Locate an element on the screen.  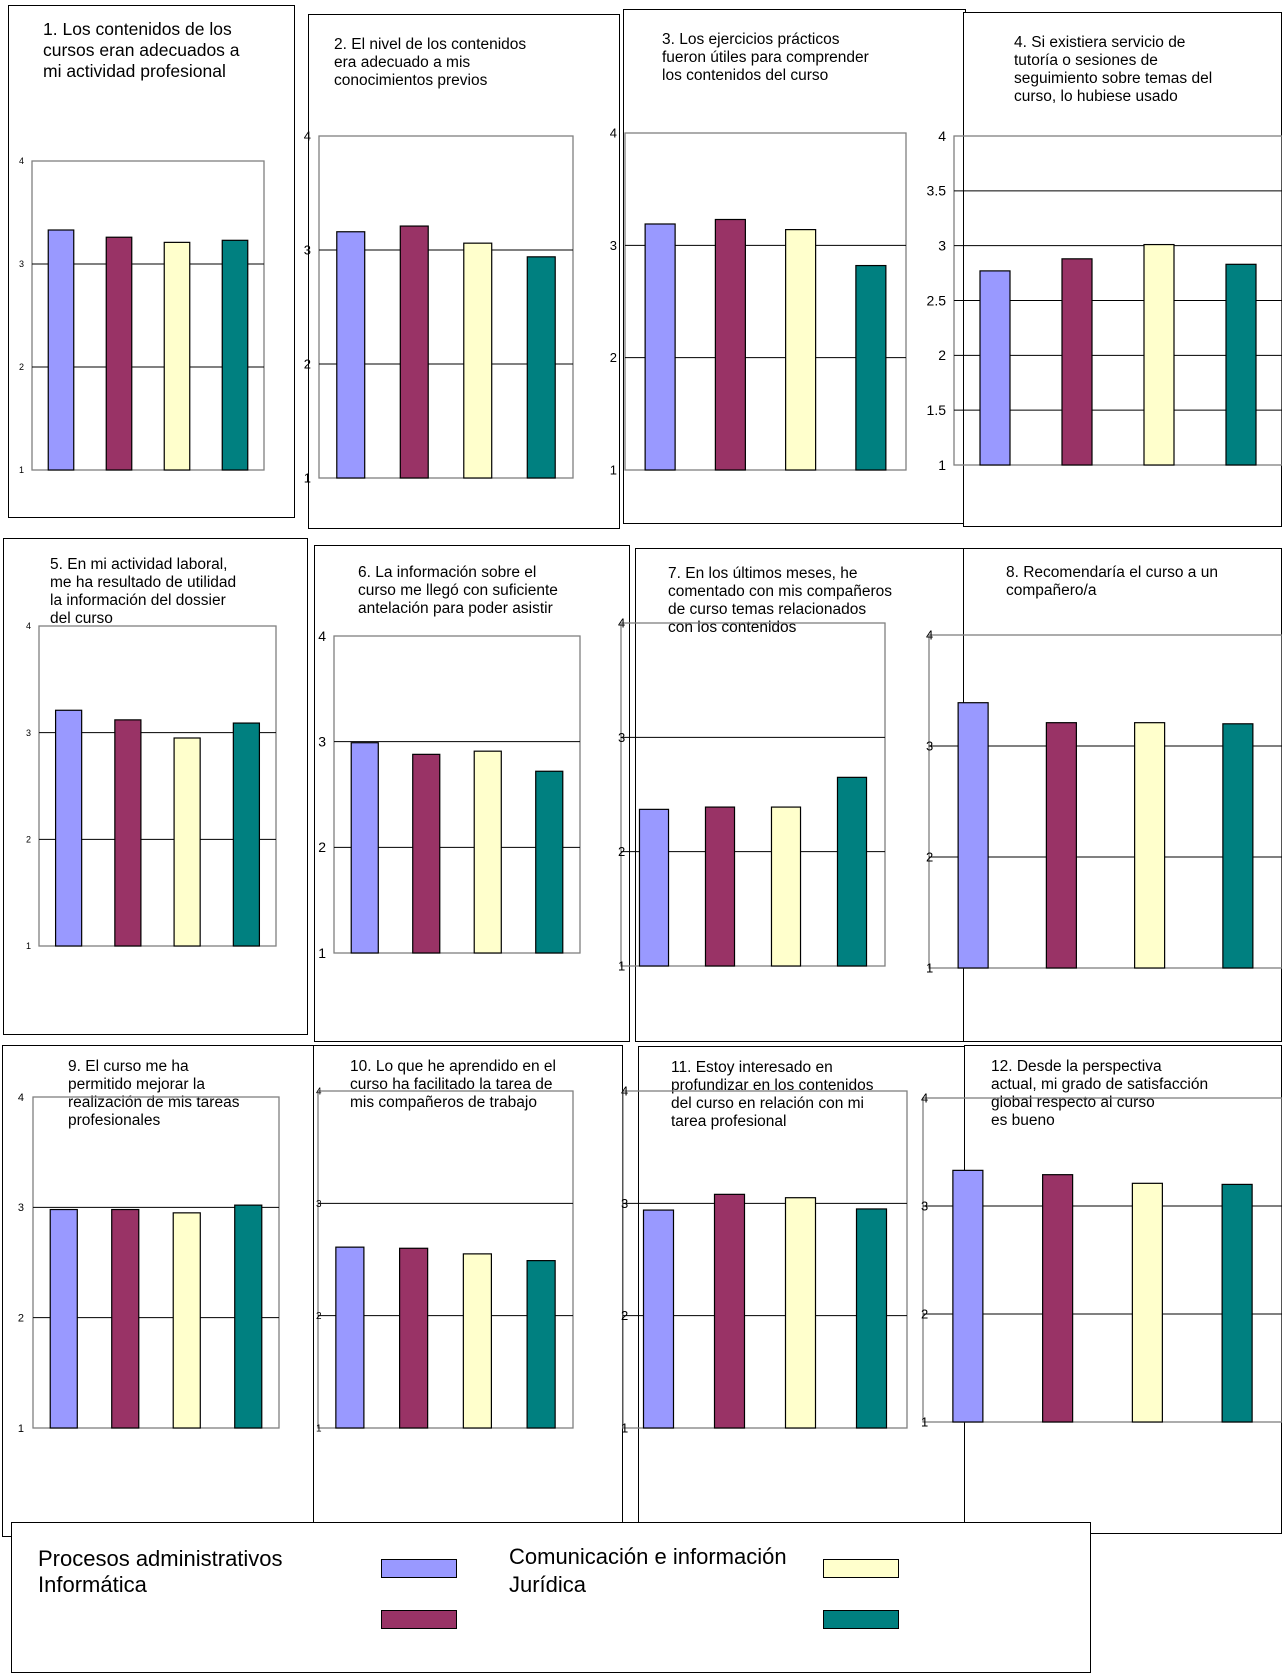
legend-label-procesos: Procesos administrativos is located at coordinates (160, 1558).